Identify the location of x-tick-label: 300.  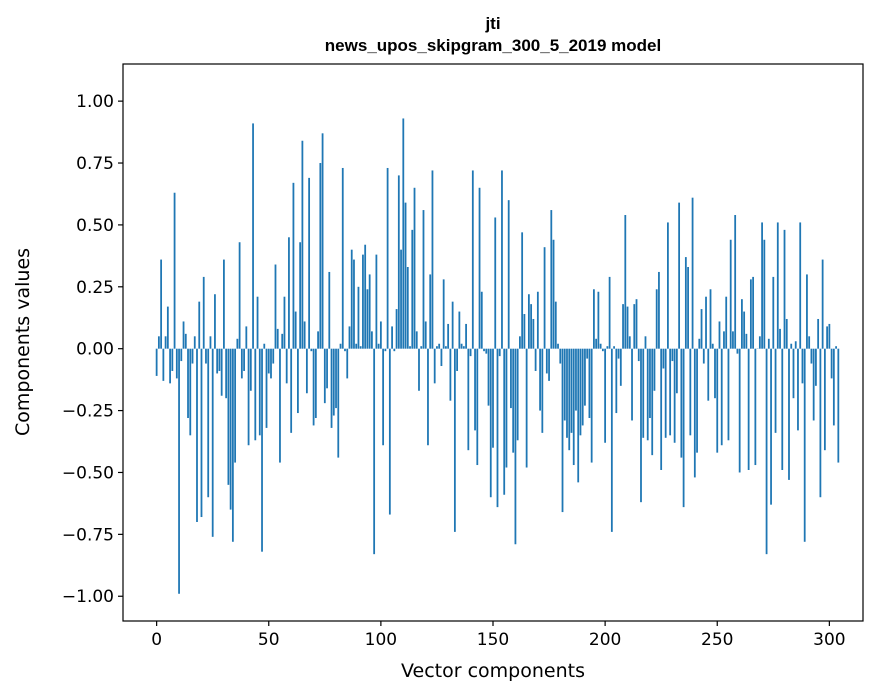
(829, 640).